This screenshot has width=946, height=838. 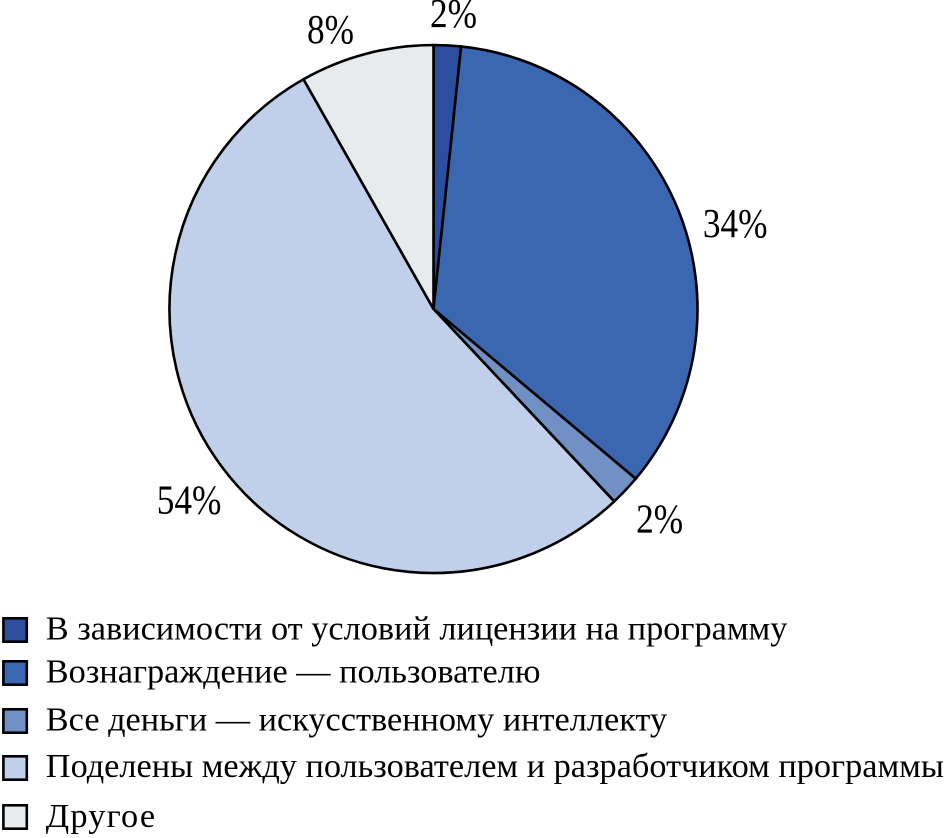 What do you see at coordinates (330, 30) in the screenshot?
I see `svg-text: 8%` at bounding box center [330, 30].